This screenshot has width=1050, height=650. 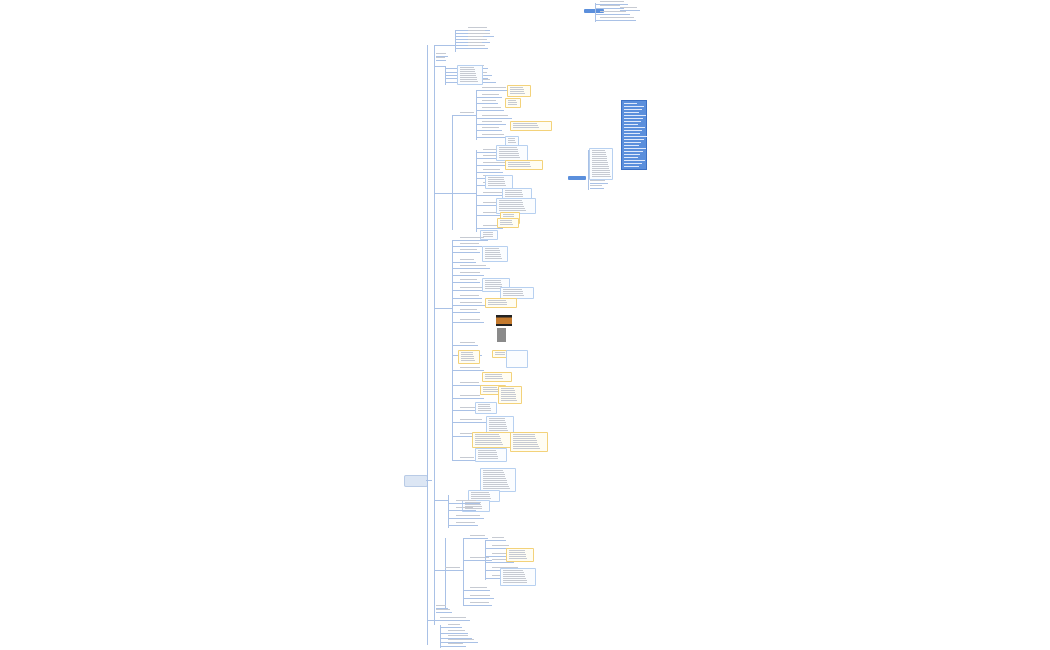 I want to click on root-node, so click(x=416, y=481).